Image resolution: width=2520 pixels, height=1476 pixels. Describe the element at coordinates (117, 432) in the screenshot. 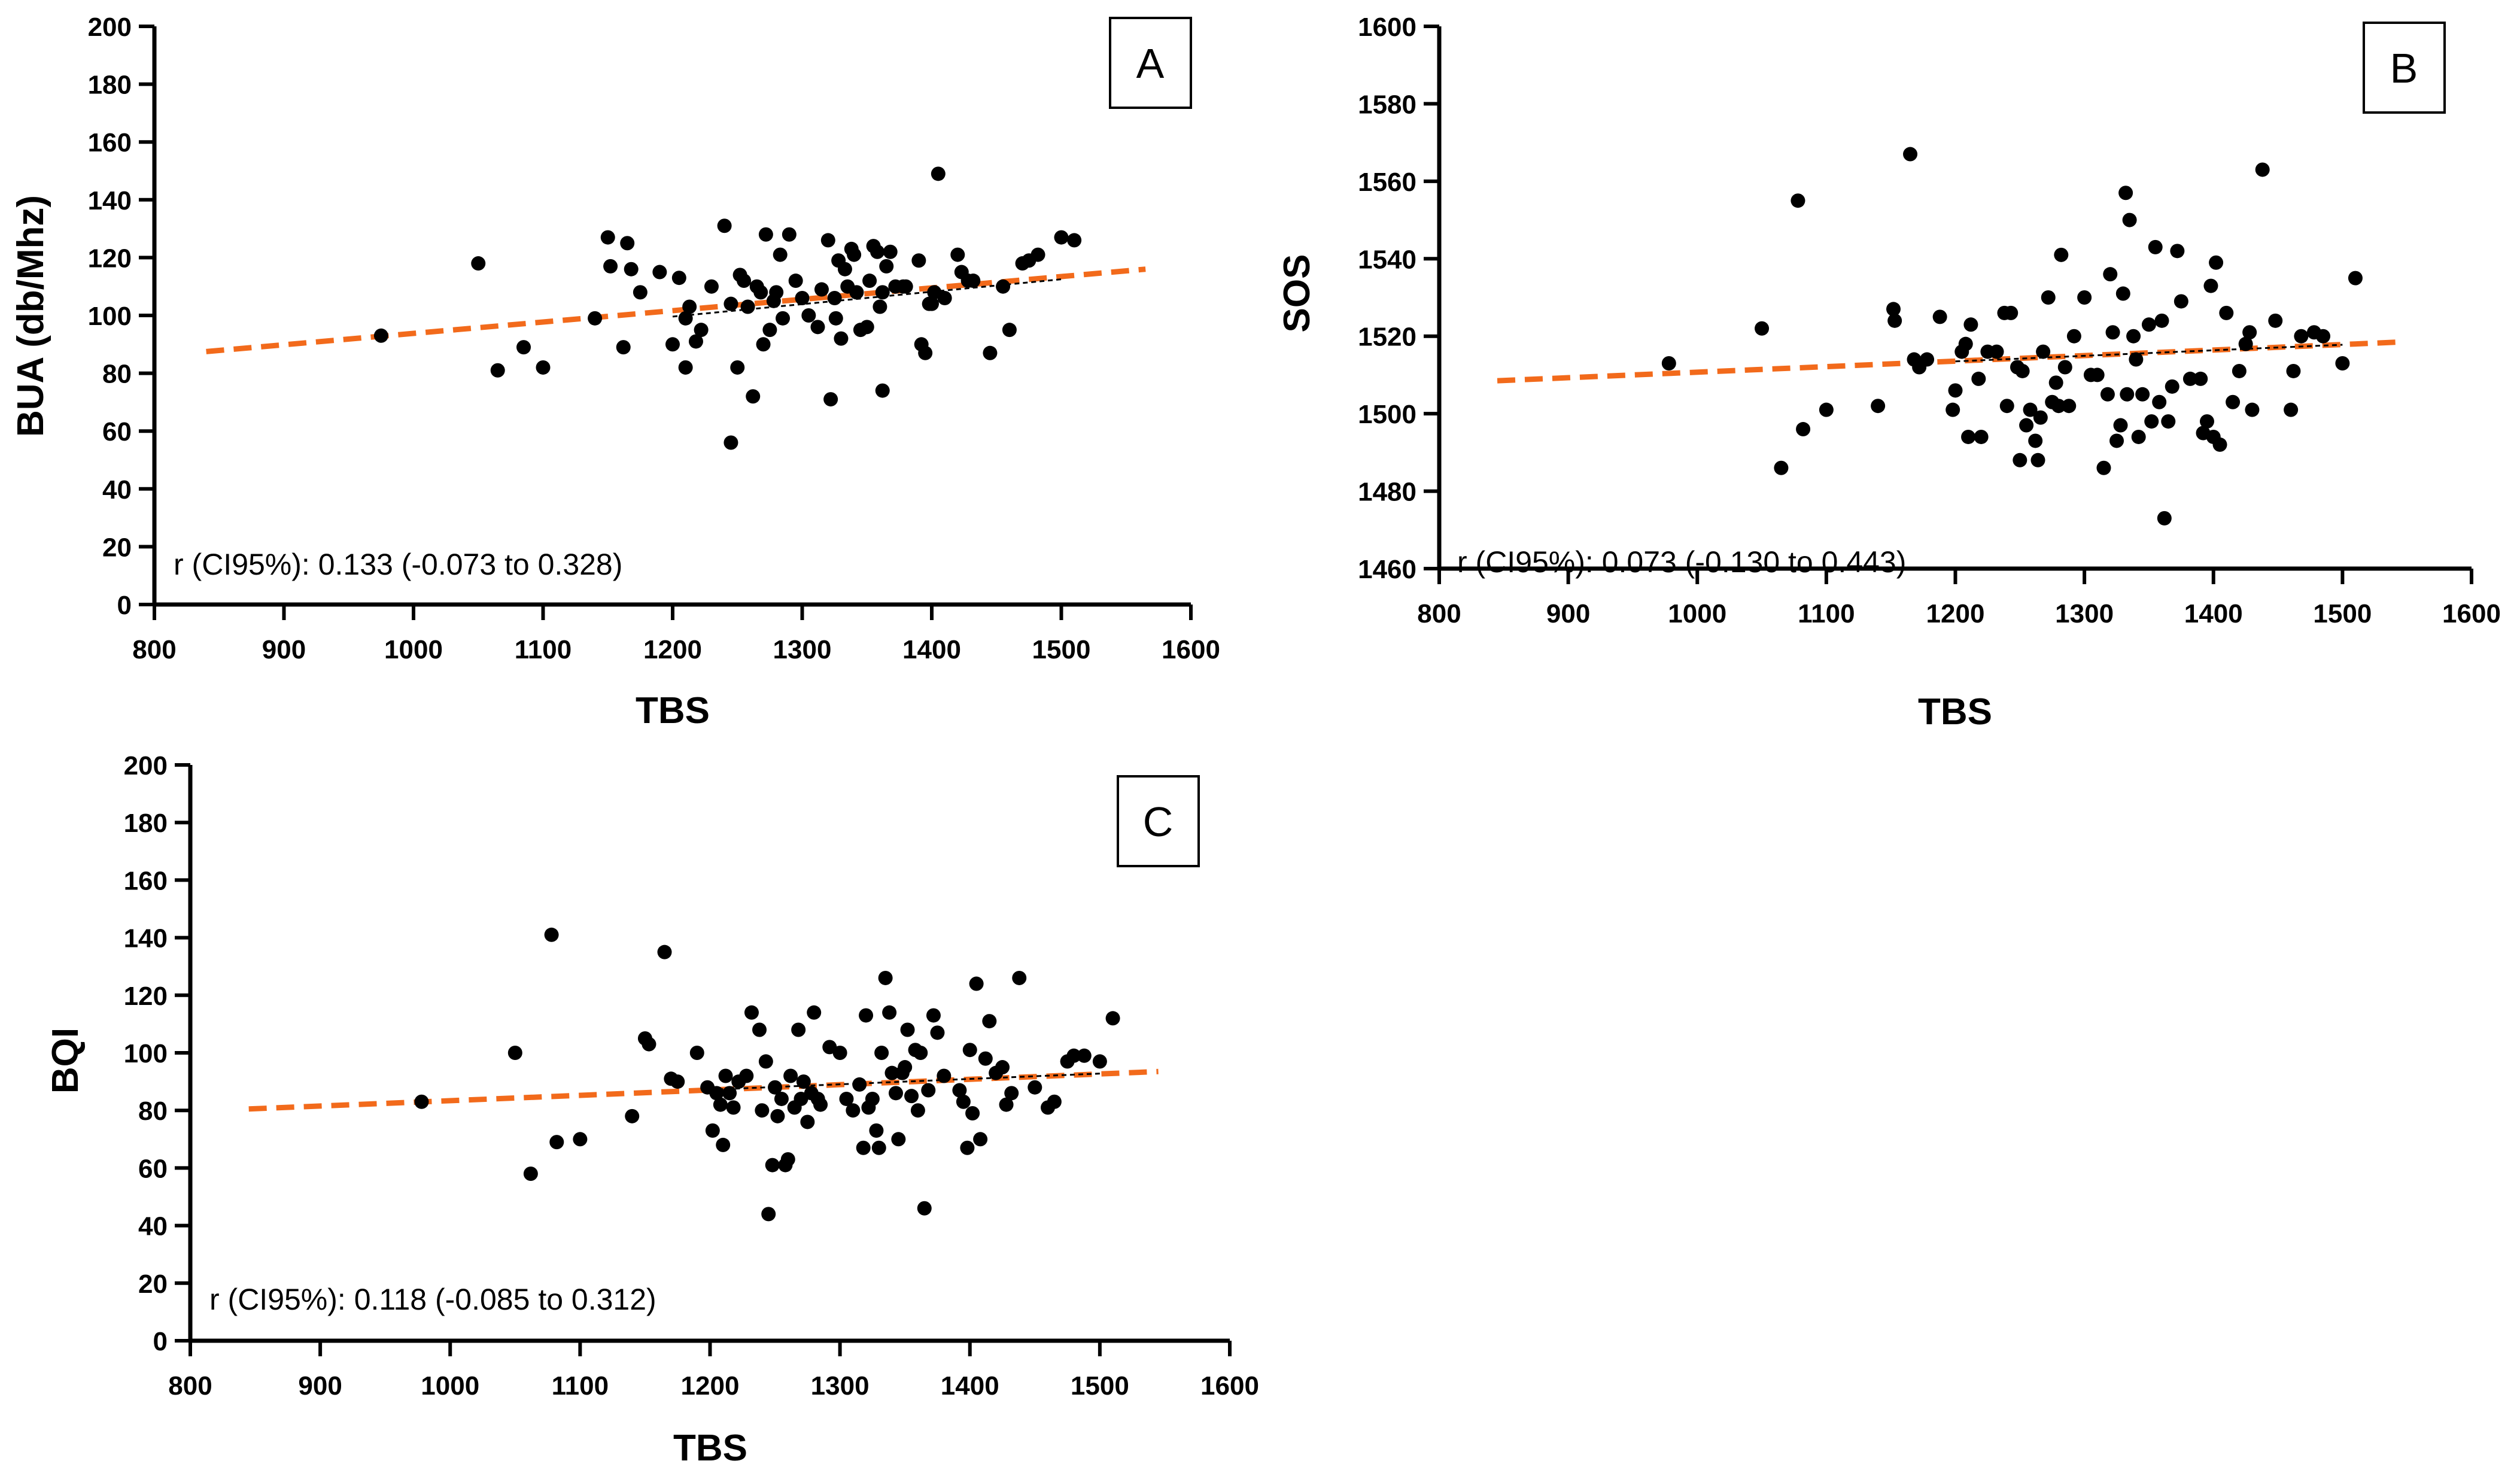

I see `panel-a-y-tick-label: 60` at that location.